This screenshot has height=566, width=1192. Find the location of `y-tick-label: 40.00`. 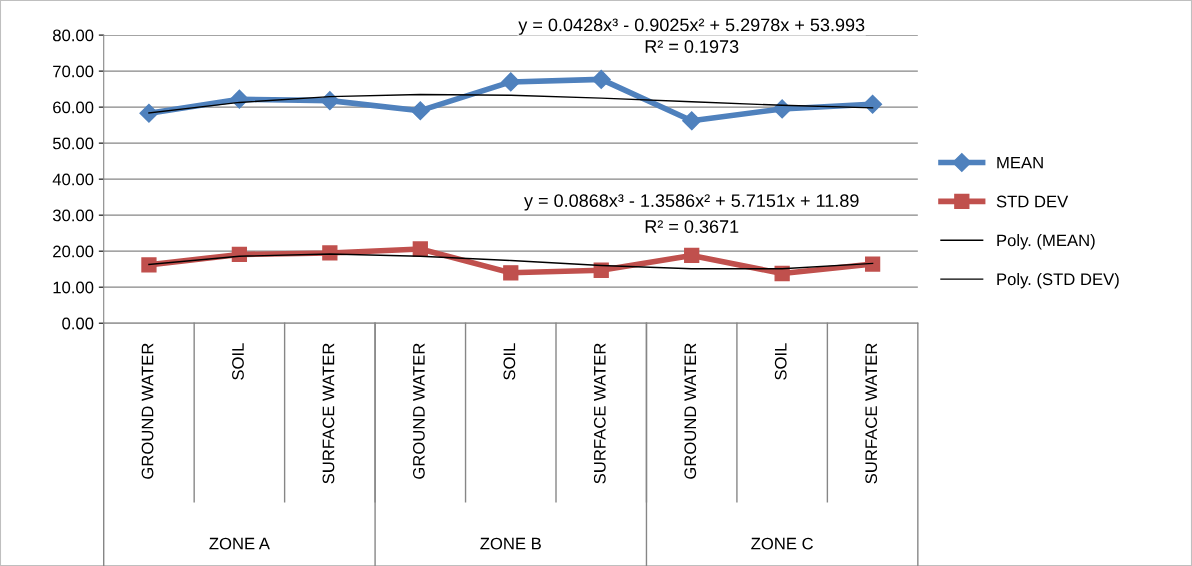

y-tick-label: 40.00 is located at coordinates (73, 179).